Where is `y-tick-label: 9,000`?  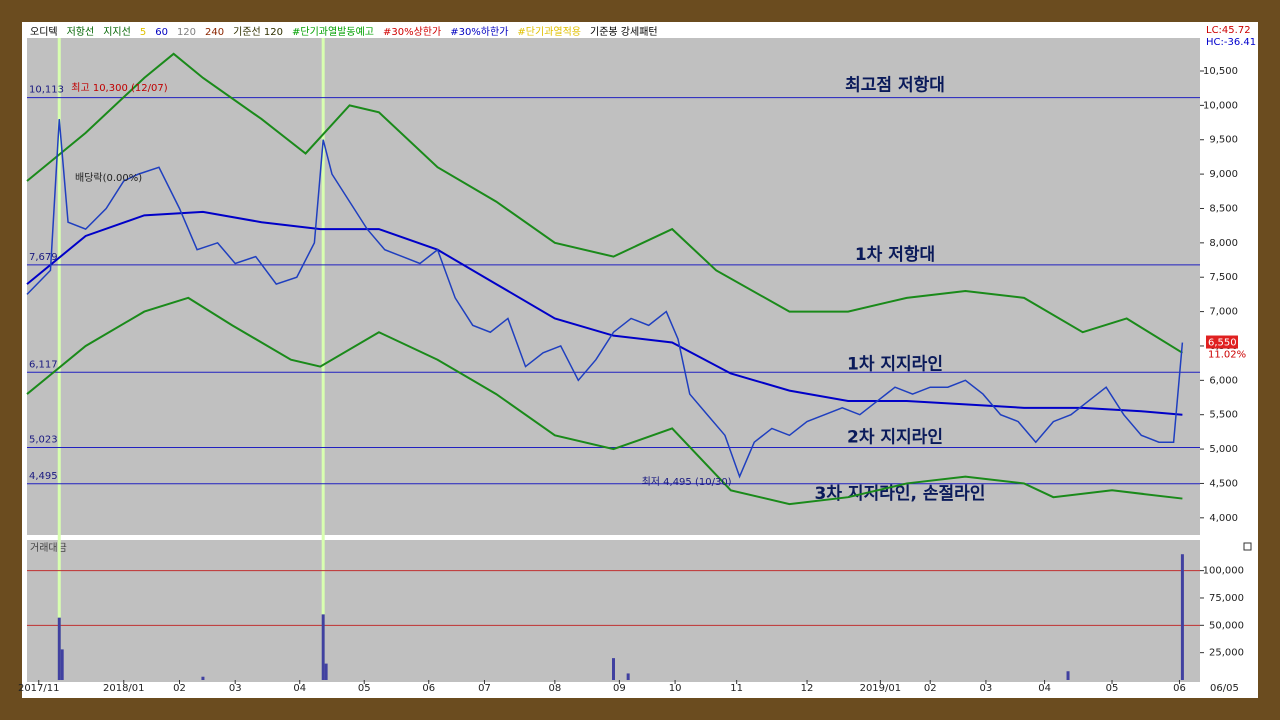 y-tick-label: 9,000 is located at coordinates (1223, 174).